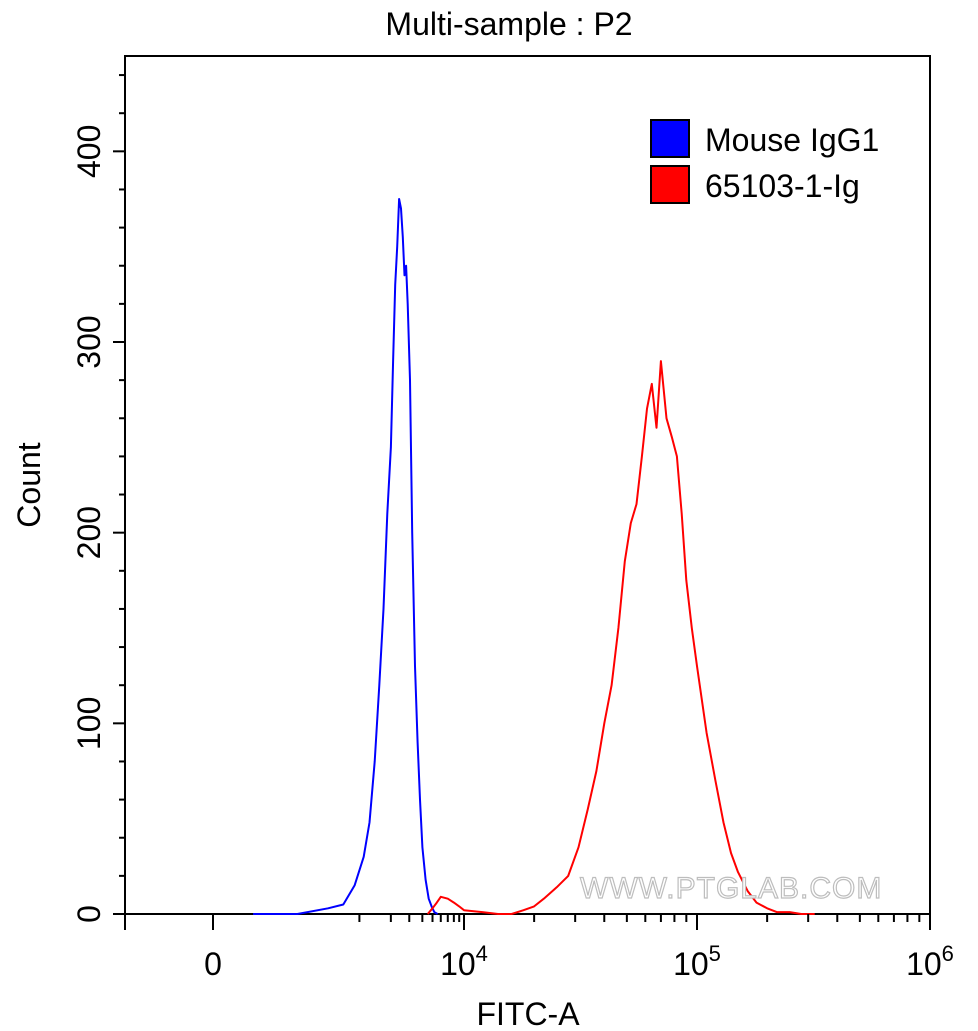 This screenshot has width=978, height=1031. What do you see at coordinates (731, 888) in the screenshot?
I see `watermark: WWW.PTGLAB.COM` at bounding box center [731, 888].